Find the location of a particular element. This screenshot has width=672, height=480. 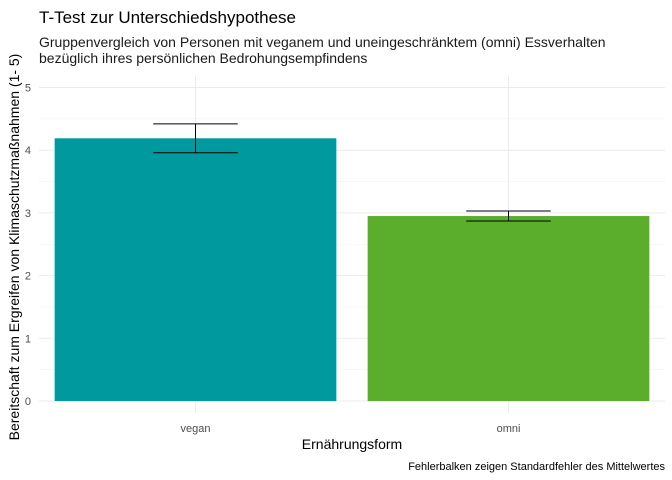

y-tick-labels: 0 1 2 3 4 5 is located at coordinates (28, 246).